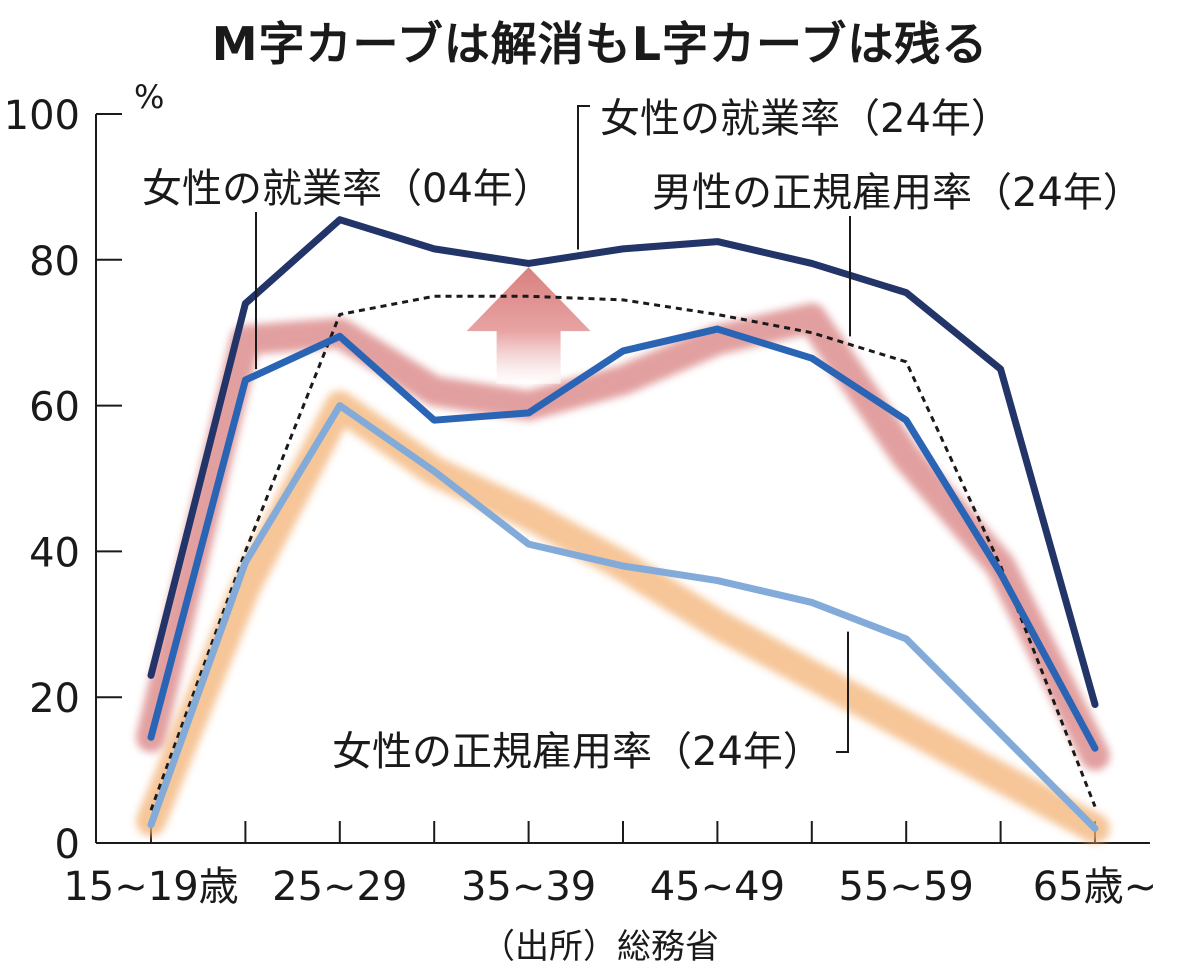 The height and width of the screenshot is (979, 1200). I want to click on increase-arrow-shape, so click(528, 325).